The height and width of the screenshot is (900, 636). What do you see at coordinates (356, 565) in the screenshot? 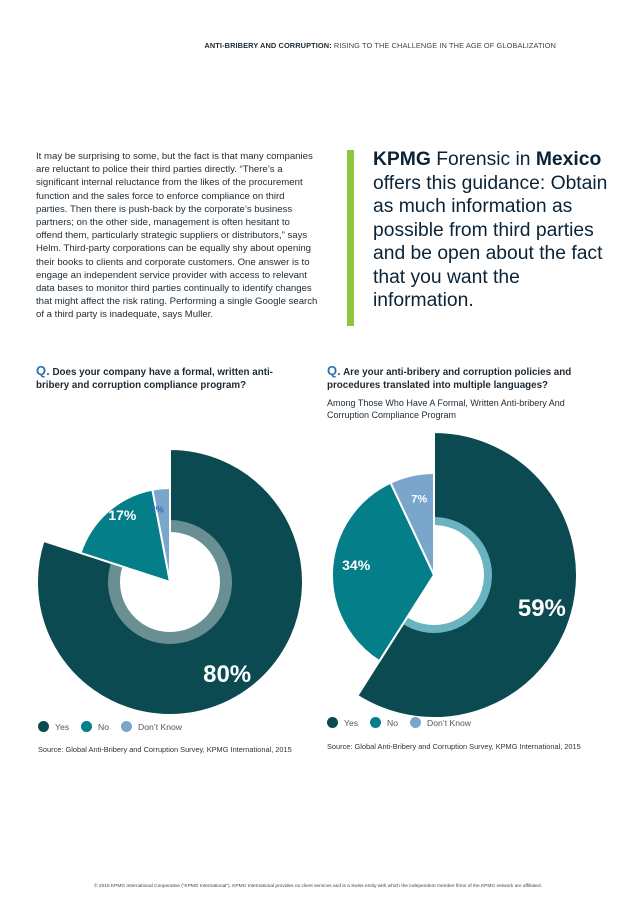
I see `chart-2-label-no: 34%` at bounding box center [356, 565].